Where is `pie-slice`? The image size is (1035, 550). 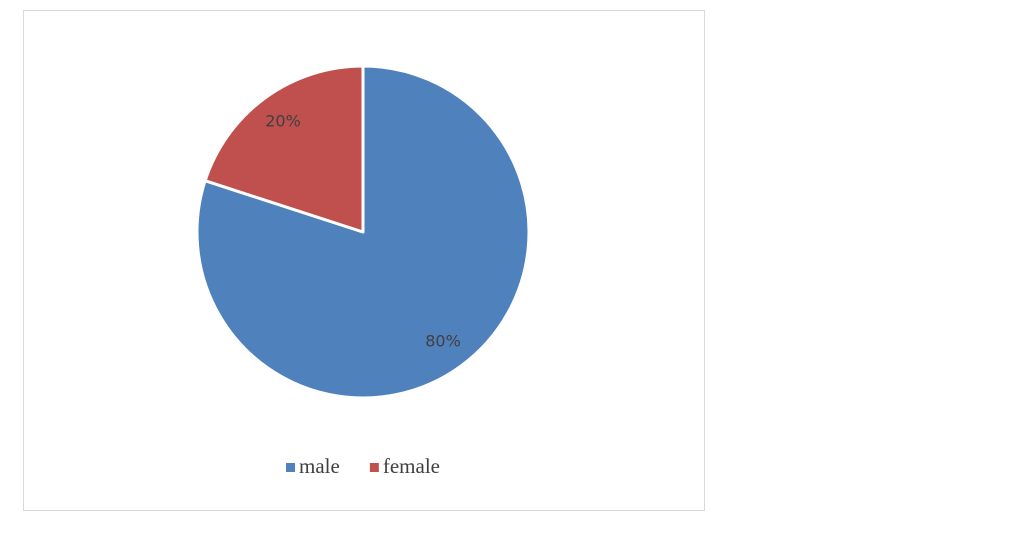
pie-slice is located at coordinates (284, 149).